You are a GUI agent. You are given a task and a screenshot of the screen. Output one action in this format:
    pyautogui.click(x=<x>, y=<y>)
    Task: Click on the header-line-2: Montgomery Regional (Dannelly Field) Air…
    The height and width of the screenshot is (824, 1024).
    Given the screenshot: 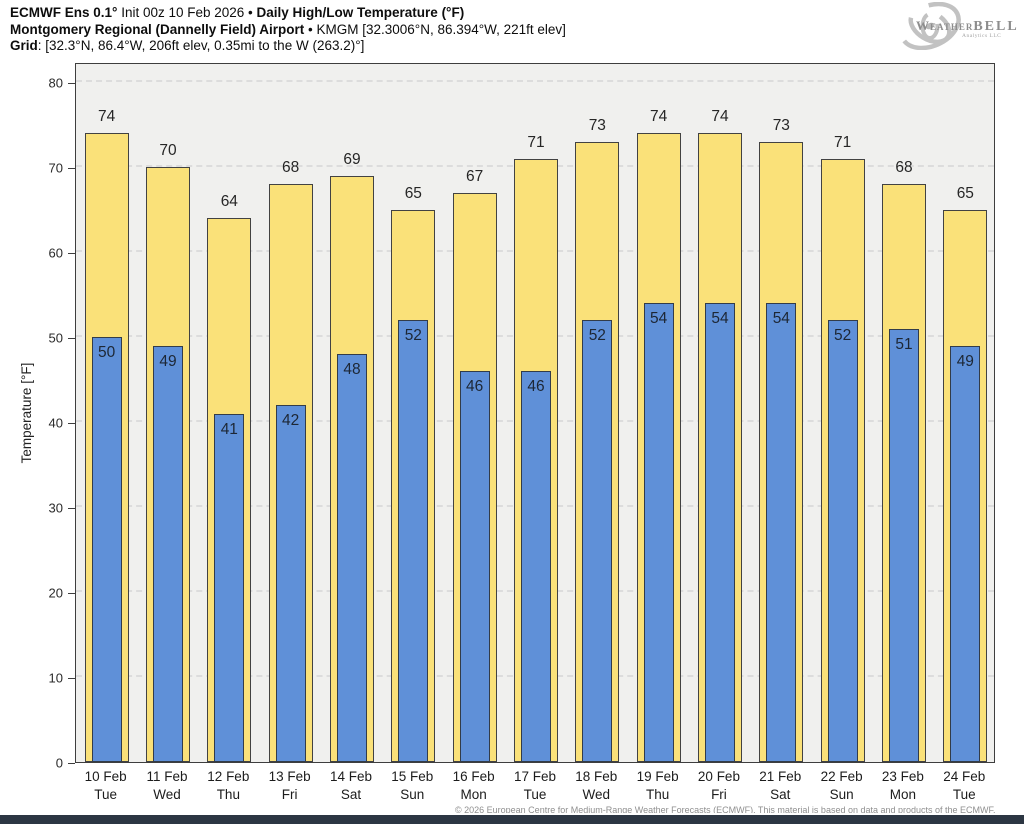 What is the action you would take?
    pyautogui.click(x=288, y=30)
    